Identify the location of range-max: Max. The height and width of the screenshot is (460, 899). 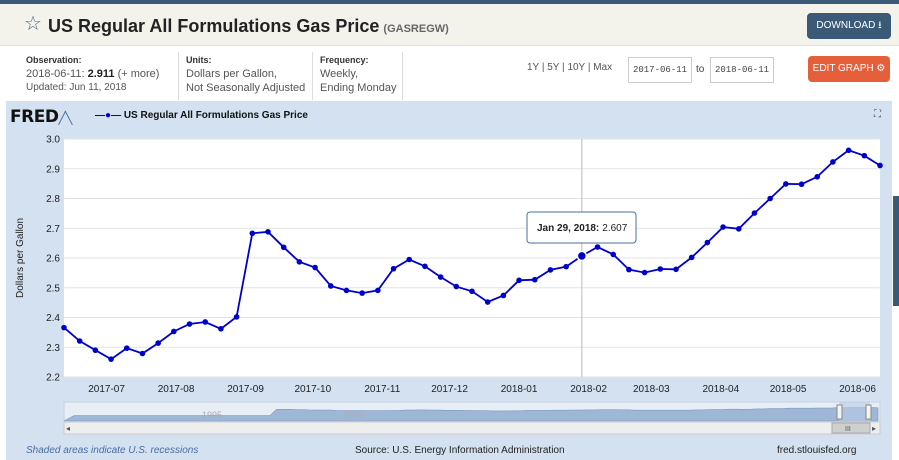
(603, 67).